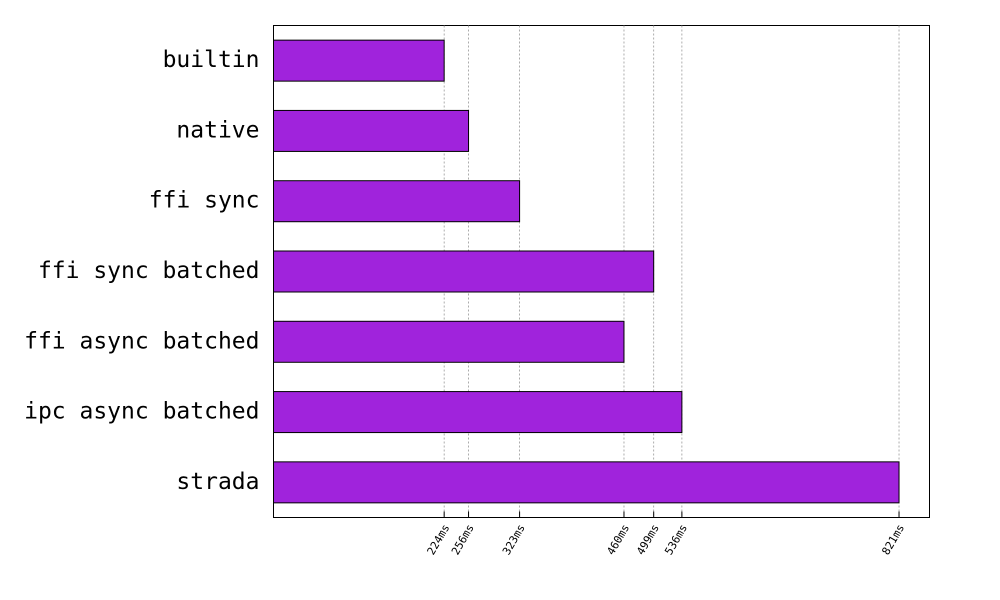  Describe the element at coordinates (893, 539) in the screenshot. I see `x-tick-label: 821ms` at that location.